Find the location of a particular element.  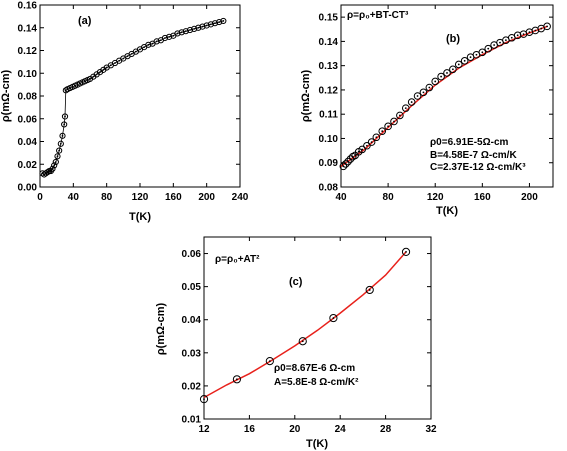

y-tick-label-b: 0.15 is located at coordinates (329, 18).